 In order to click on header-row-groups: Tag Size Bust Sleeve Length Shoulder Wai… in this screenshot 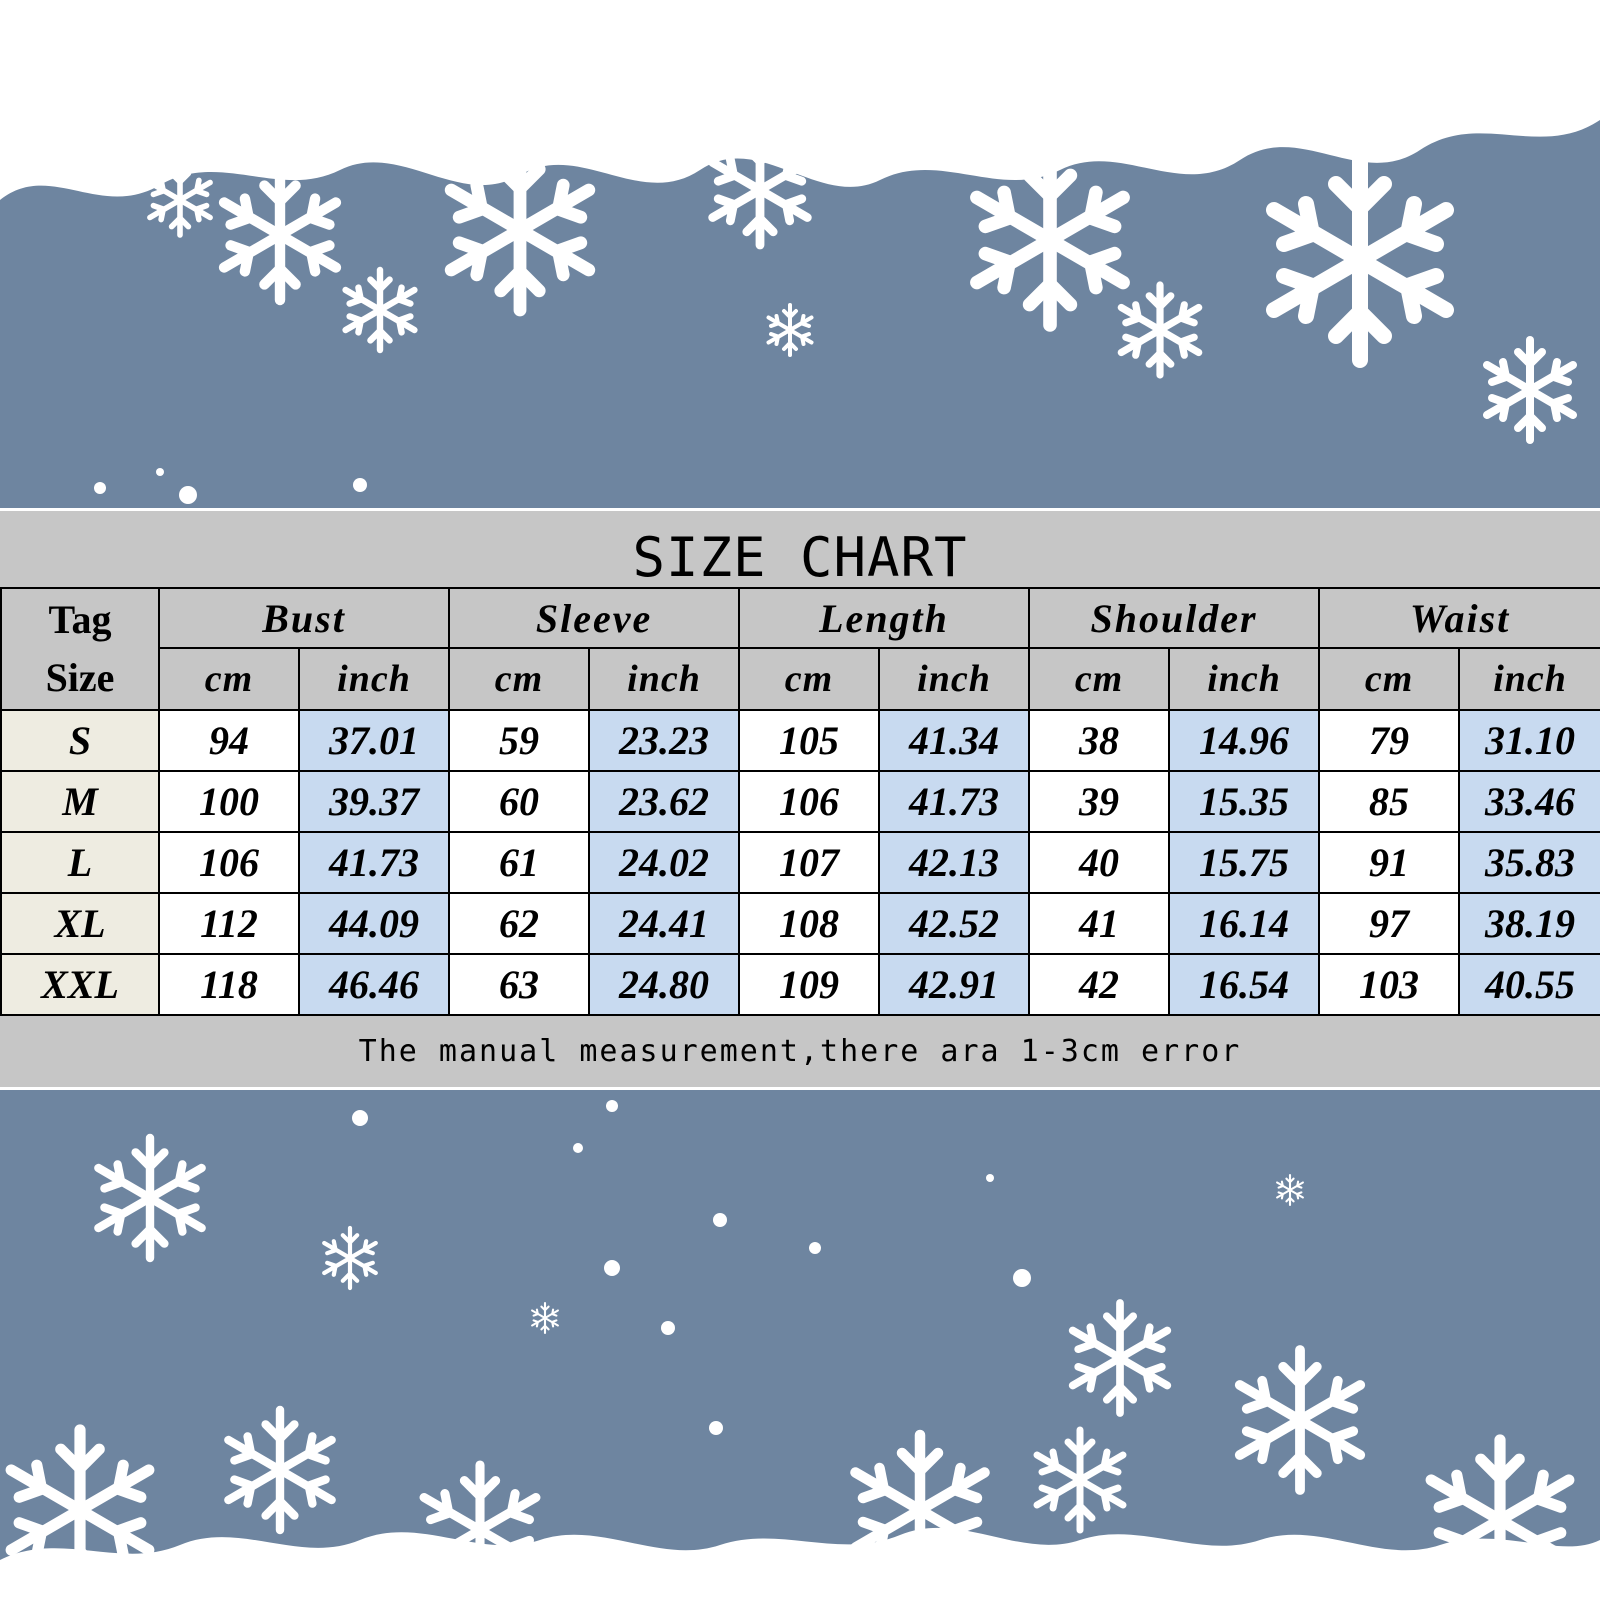, I will do `click(800, 649)`.